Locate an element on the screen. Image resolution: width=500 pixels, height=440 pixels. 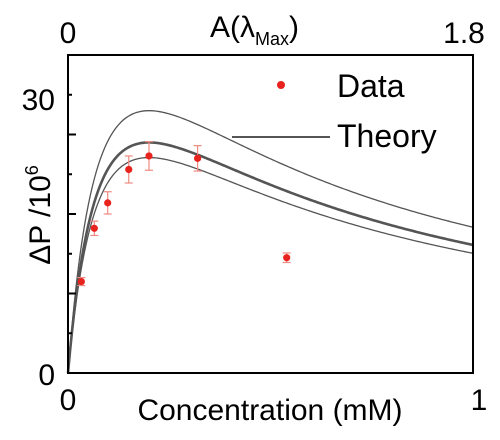
x-tick-label-1: 1 is located at coordinates (479, 400).